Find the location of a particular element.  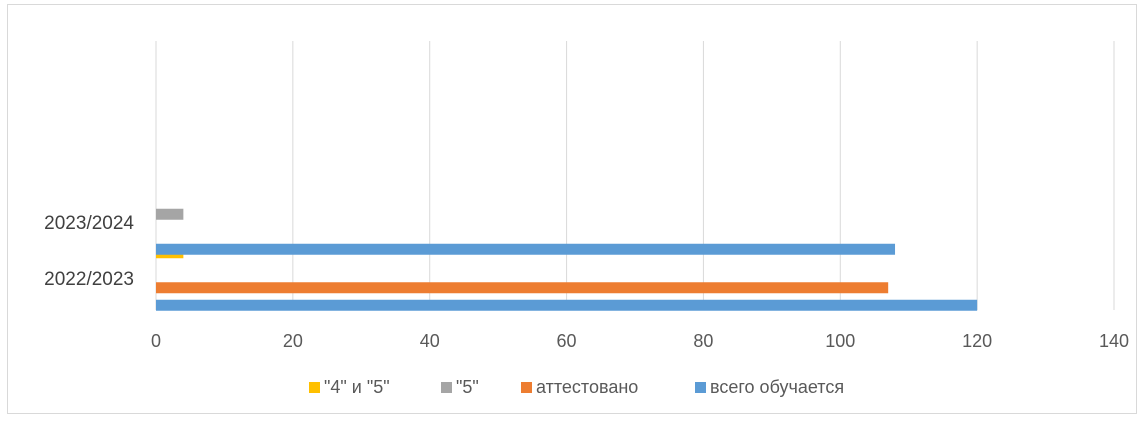

x-tick-label-80: 80 is located at coordinates (703, 341).